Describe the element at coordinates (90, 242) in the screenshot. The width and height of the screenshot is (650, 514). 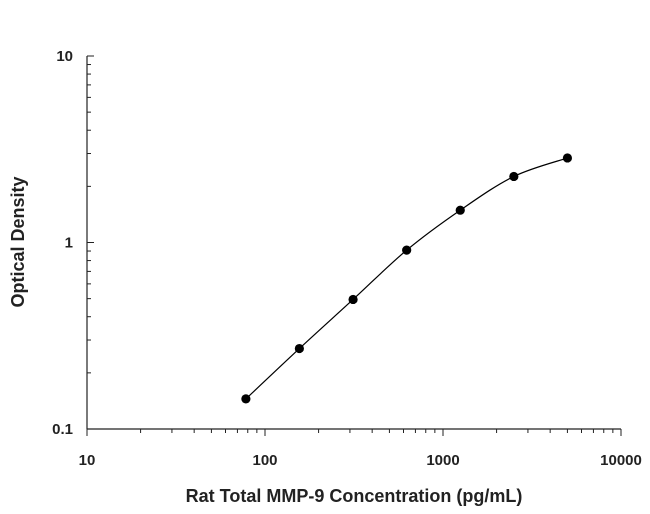
I see `y-ticks` at that location.